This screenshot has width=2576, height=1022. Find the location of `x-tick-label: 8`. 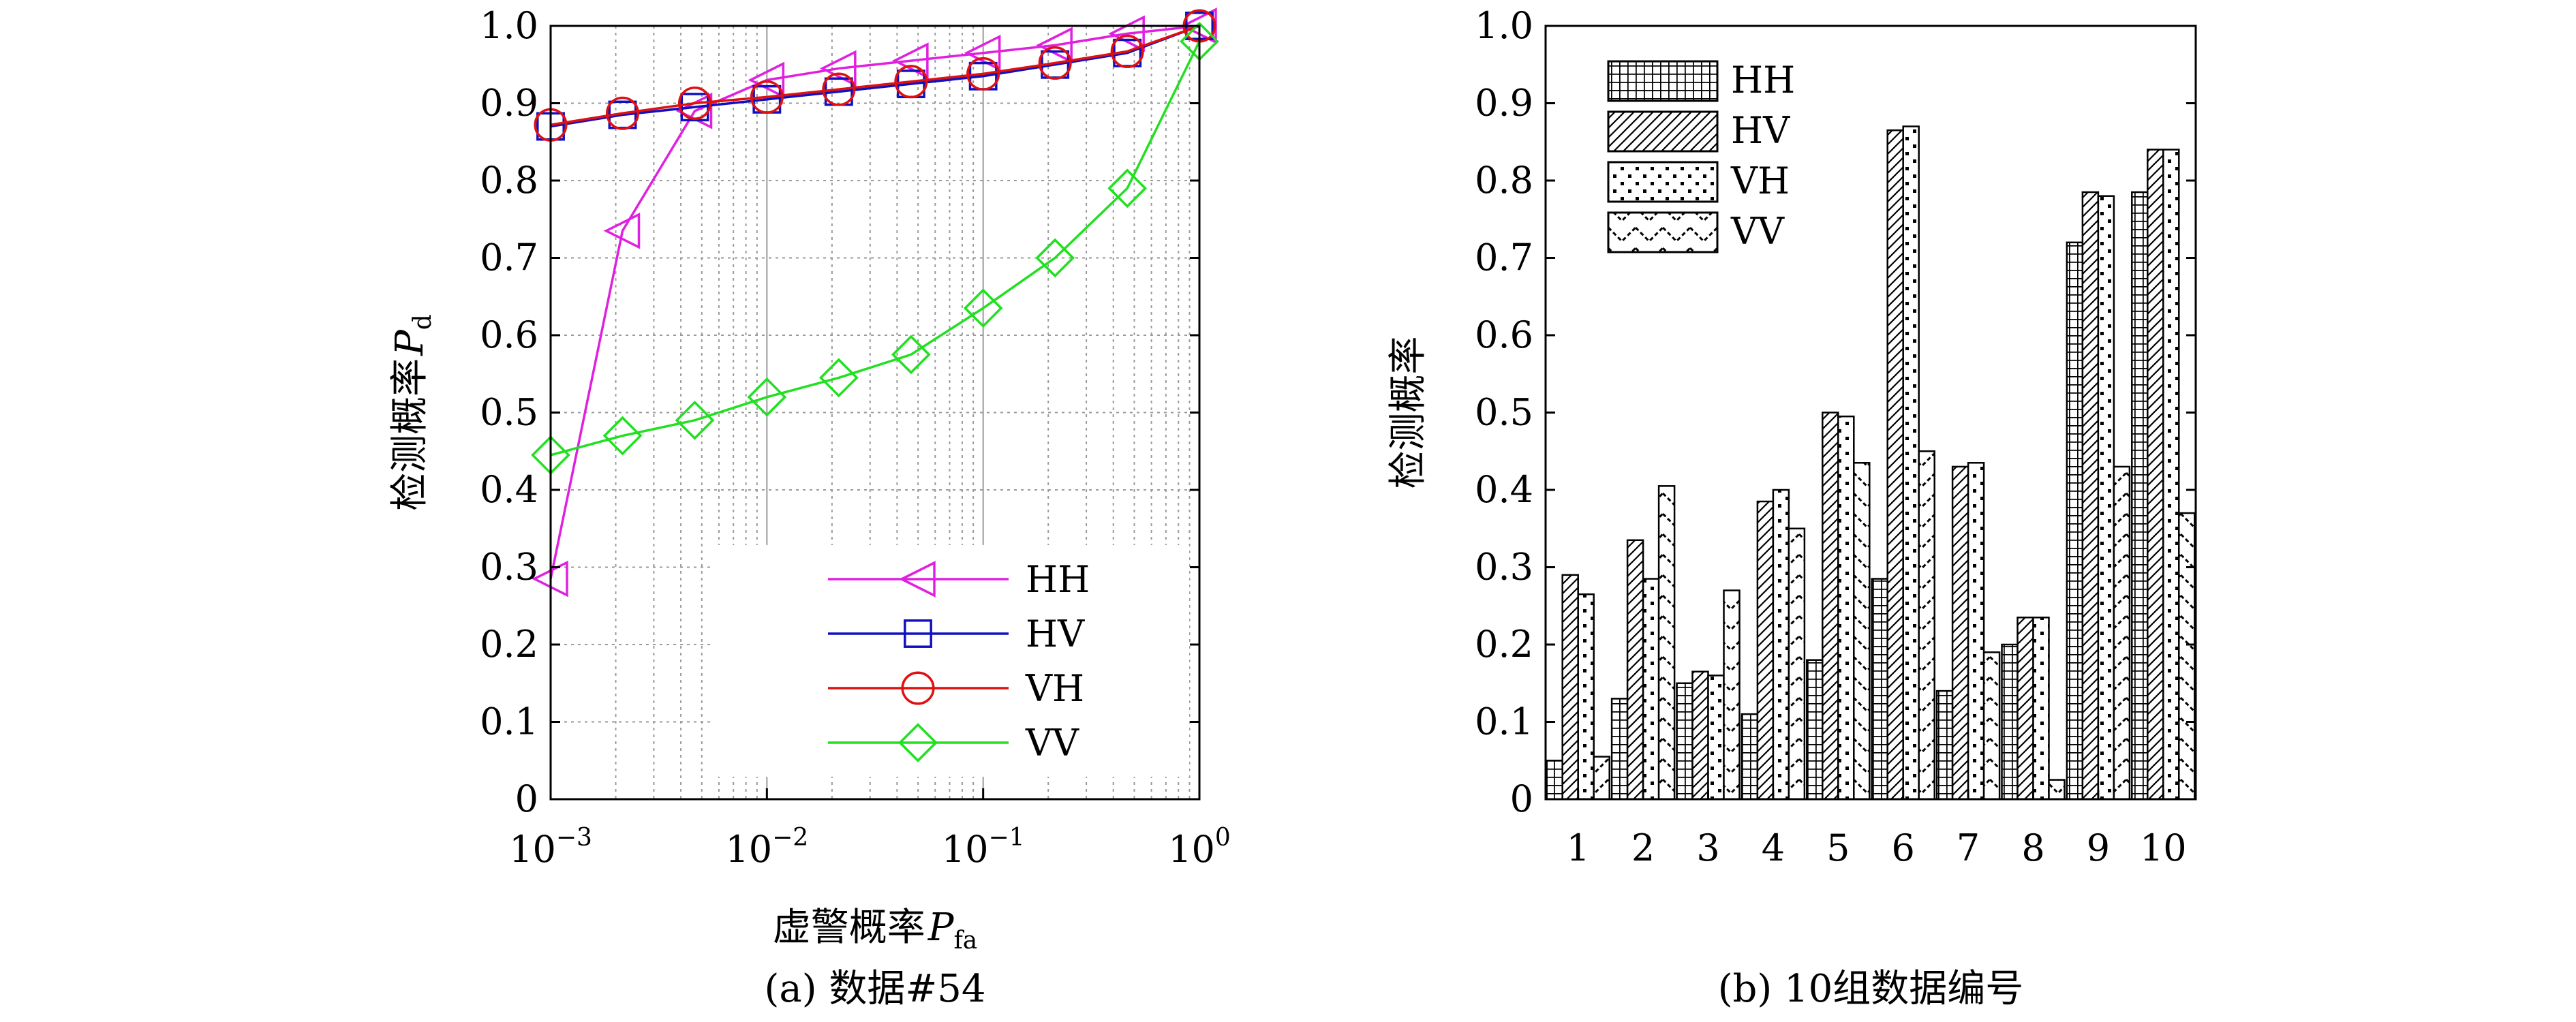

x-tick-label: 8 is located at coordinates (2032, 848).